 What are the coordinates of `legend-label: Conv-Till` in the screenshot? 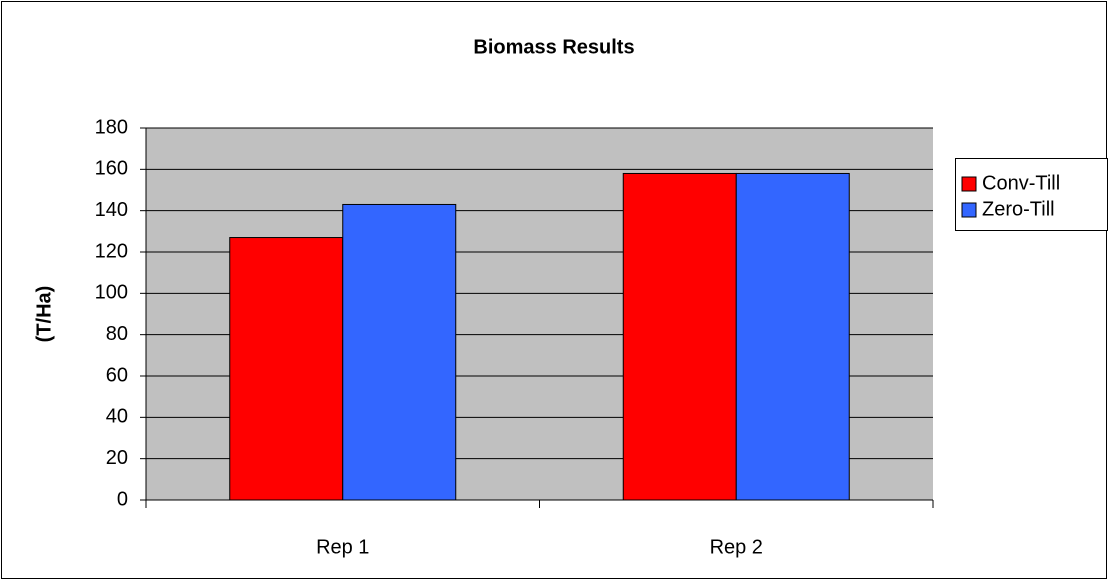 It's located at (1021, 183).